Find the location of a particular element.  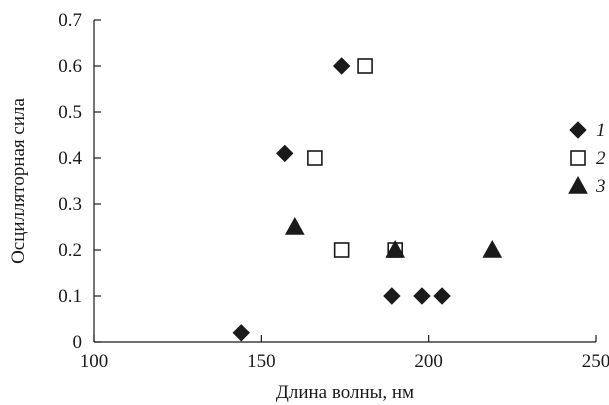

y-tick-label: 0.6 is located at coordinates (70, 66).